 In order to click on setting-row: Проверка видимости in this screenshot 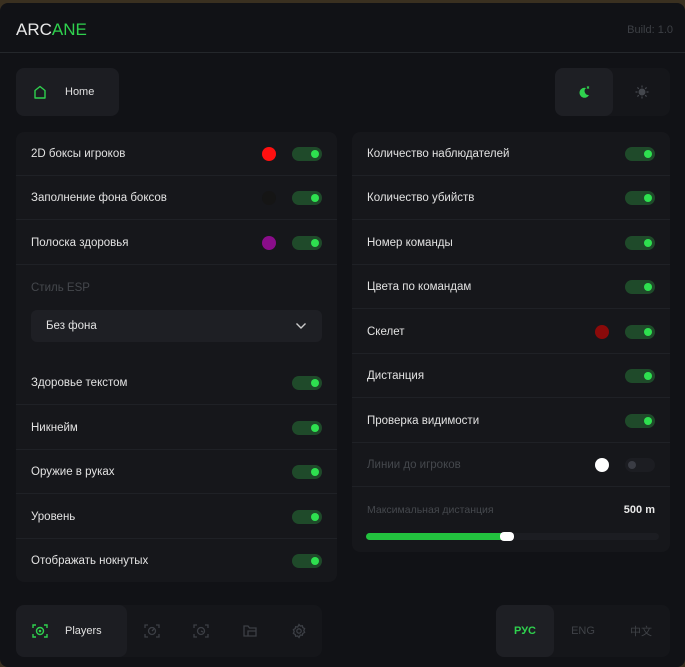, I will do `click(511, 421)`.